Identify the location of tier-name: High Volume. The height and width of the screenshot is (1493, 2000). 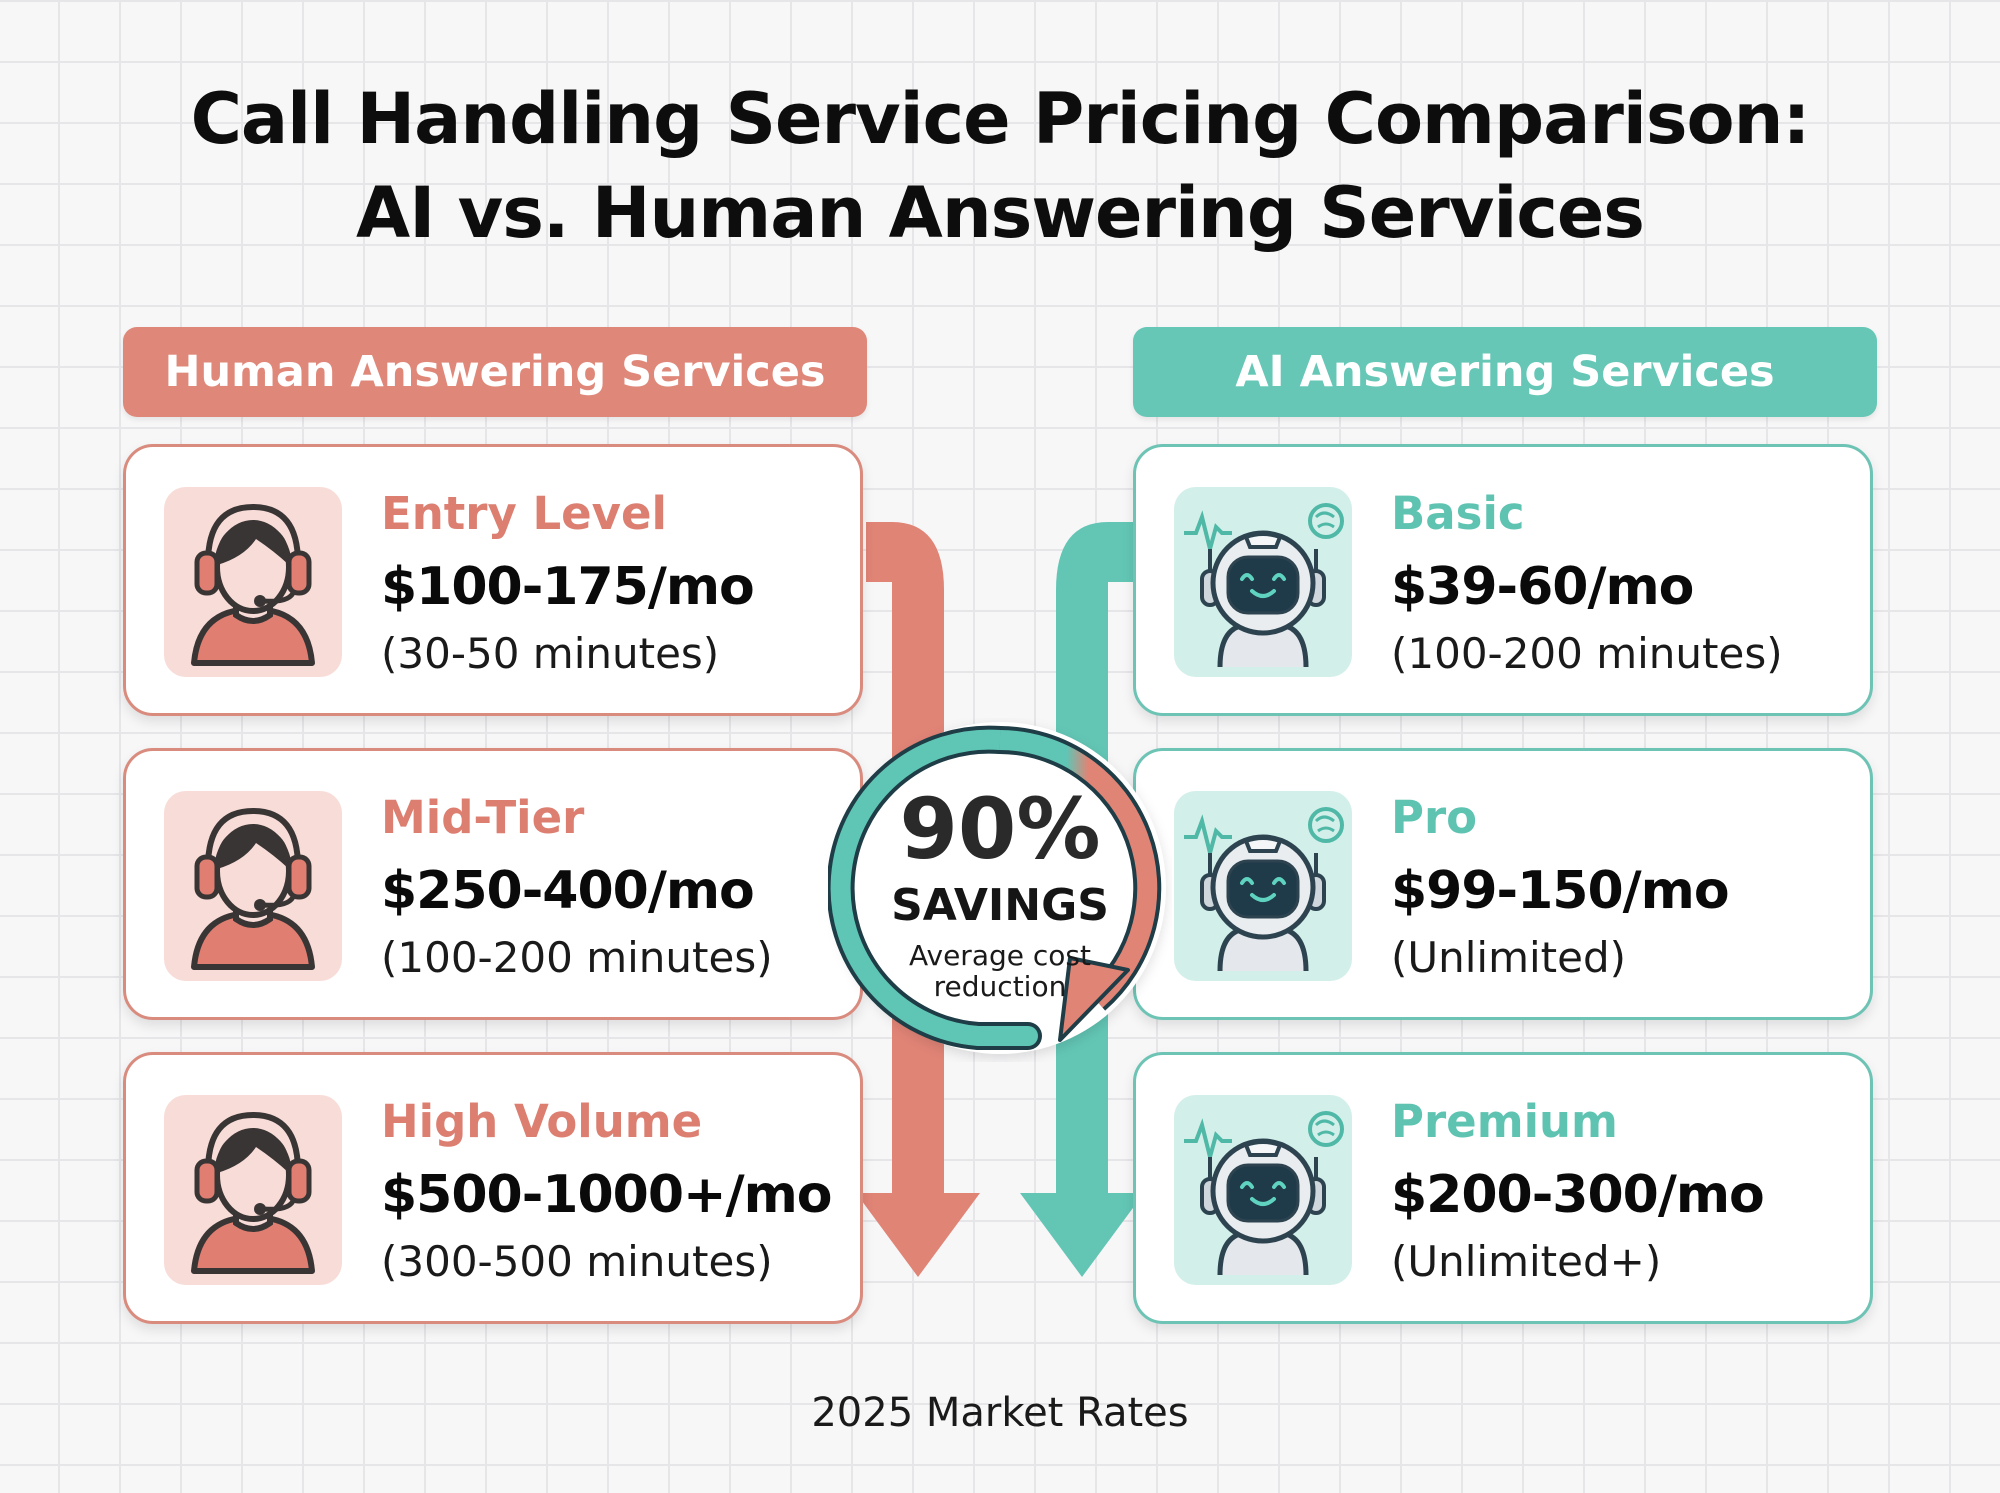
(542, 1121).